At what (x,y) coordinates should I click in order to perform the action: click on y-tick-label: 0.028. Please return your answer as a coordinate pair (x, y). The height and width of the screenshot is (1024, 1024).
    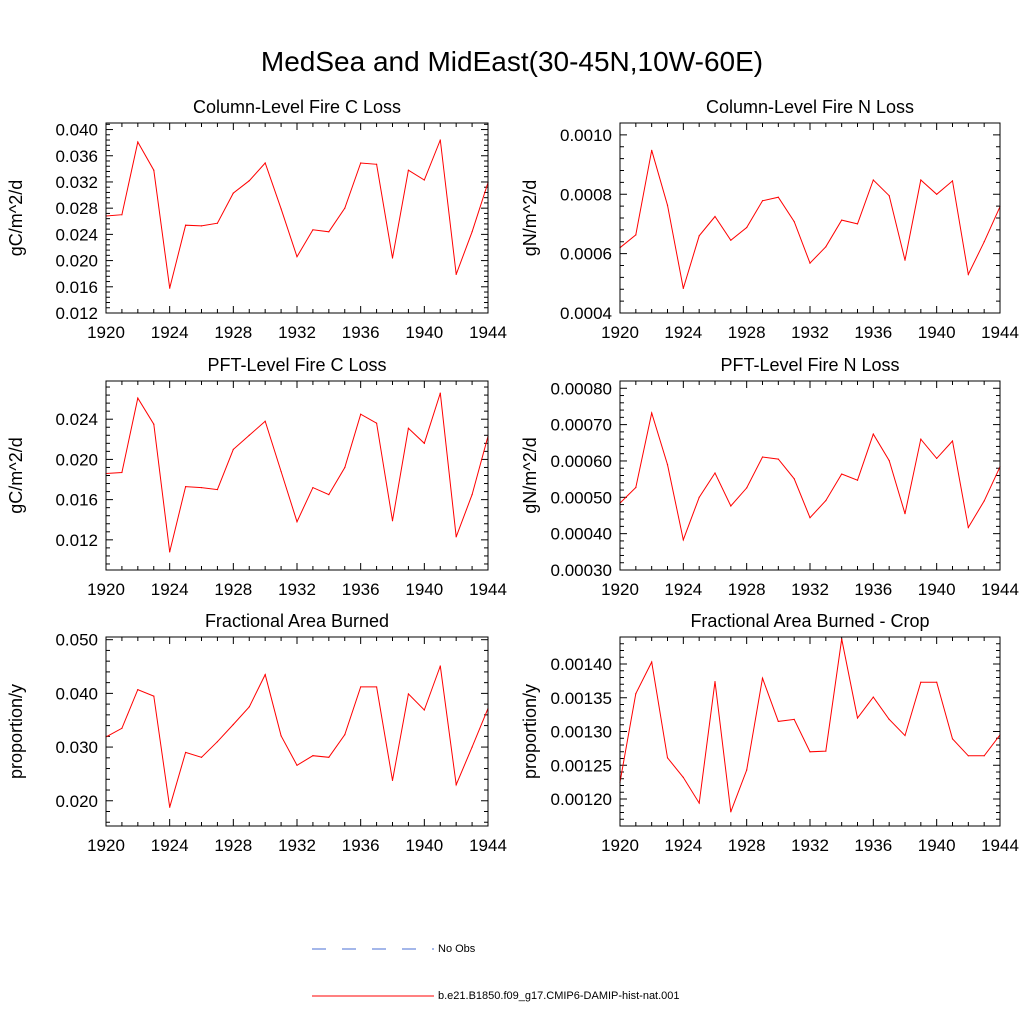
    Looking at the image, I should click on (76, 208).